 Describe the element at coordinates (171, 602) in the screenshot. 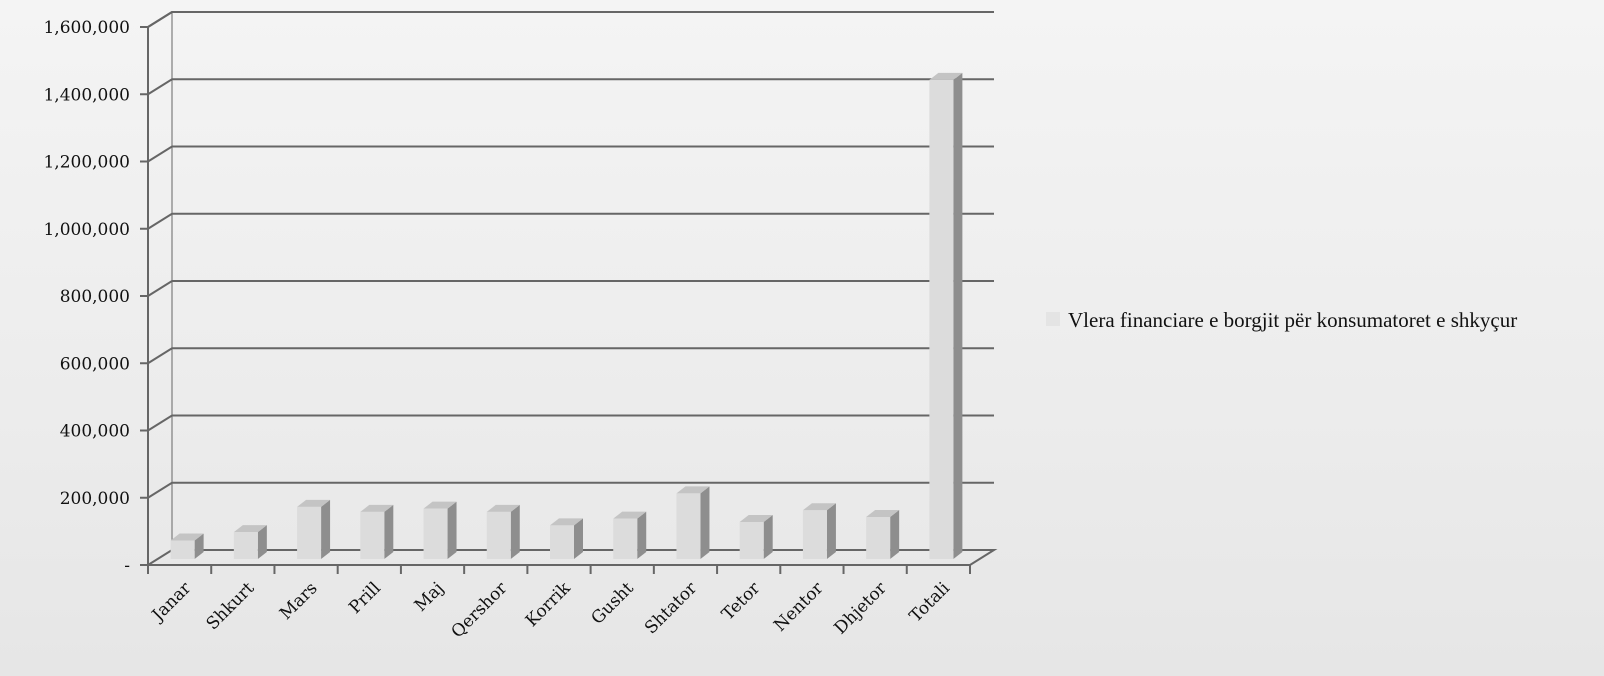

I see `x-tick-label: Janar` at that location.